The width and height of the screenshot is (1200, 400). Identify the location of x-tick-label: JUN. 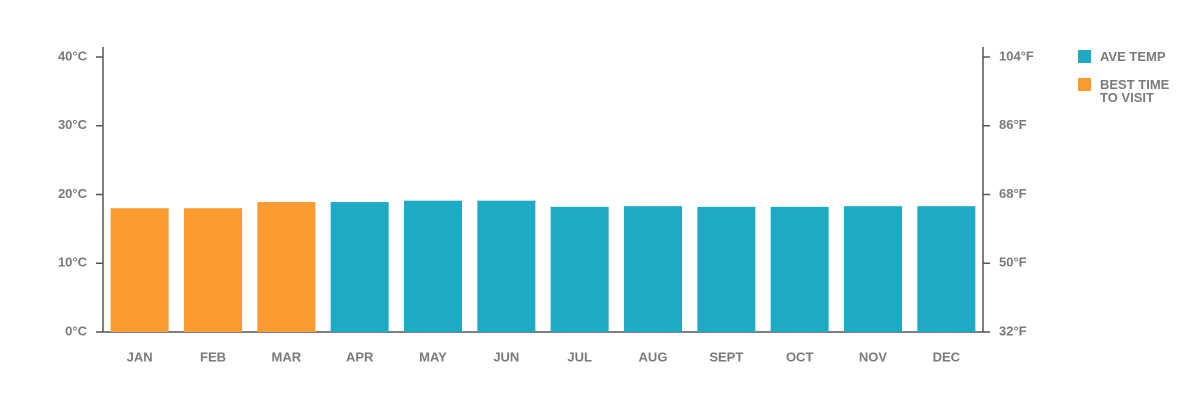
(506, 356).